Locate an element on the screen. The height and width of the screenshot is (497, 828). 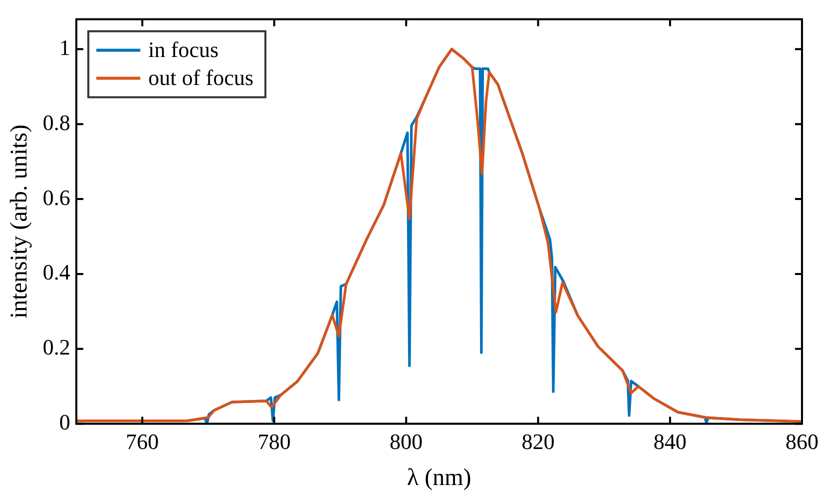
x-axis-title: λ (nm) is located at coordinates (439, 477).